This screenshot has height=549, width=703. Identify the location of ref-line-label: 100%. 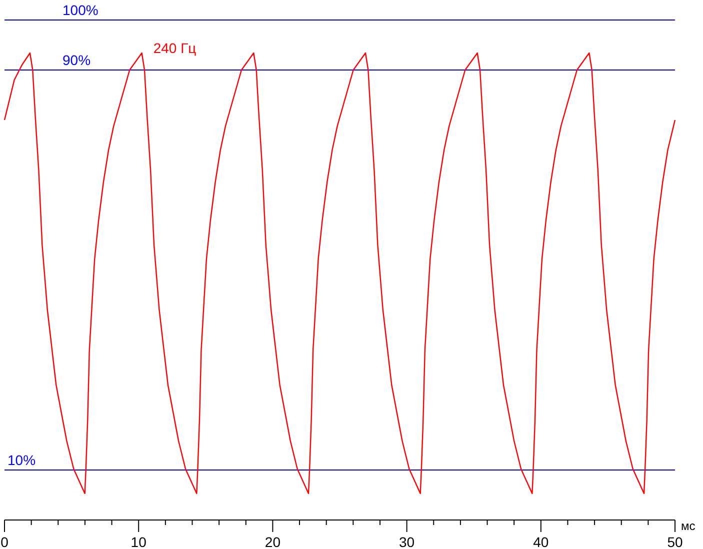
(80, 10).